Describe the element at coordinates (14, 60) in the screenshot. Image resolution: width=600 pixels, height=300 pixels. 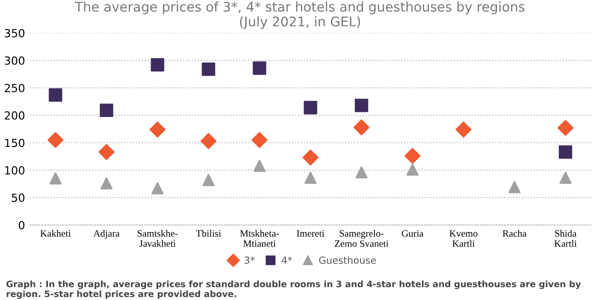
I see `y-tick-label: 300` at that location.